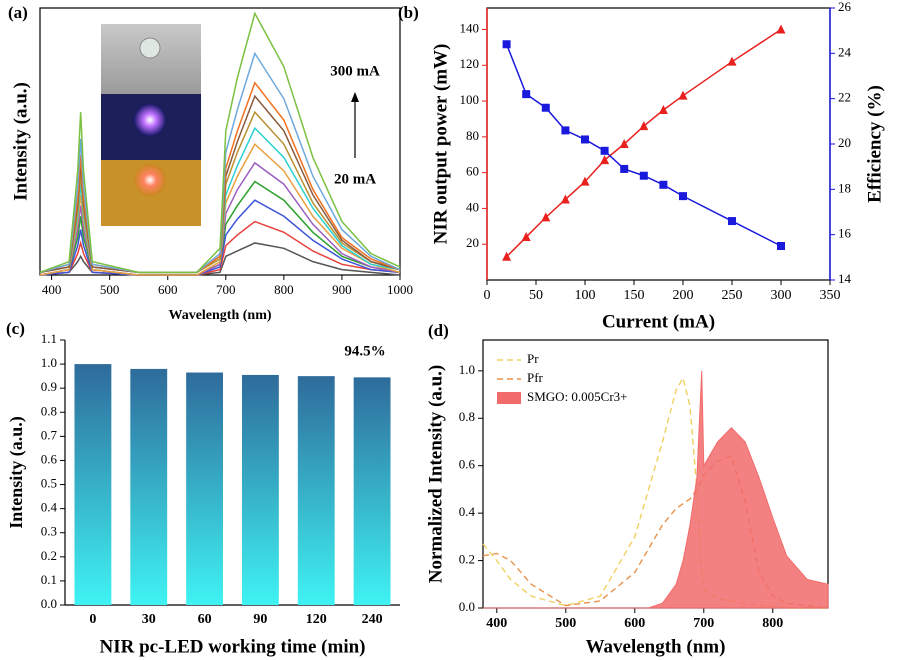 The image size is (905, 660). I want to click on x-tick-label: 300, so click(781, 295).